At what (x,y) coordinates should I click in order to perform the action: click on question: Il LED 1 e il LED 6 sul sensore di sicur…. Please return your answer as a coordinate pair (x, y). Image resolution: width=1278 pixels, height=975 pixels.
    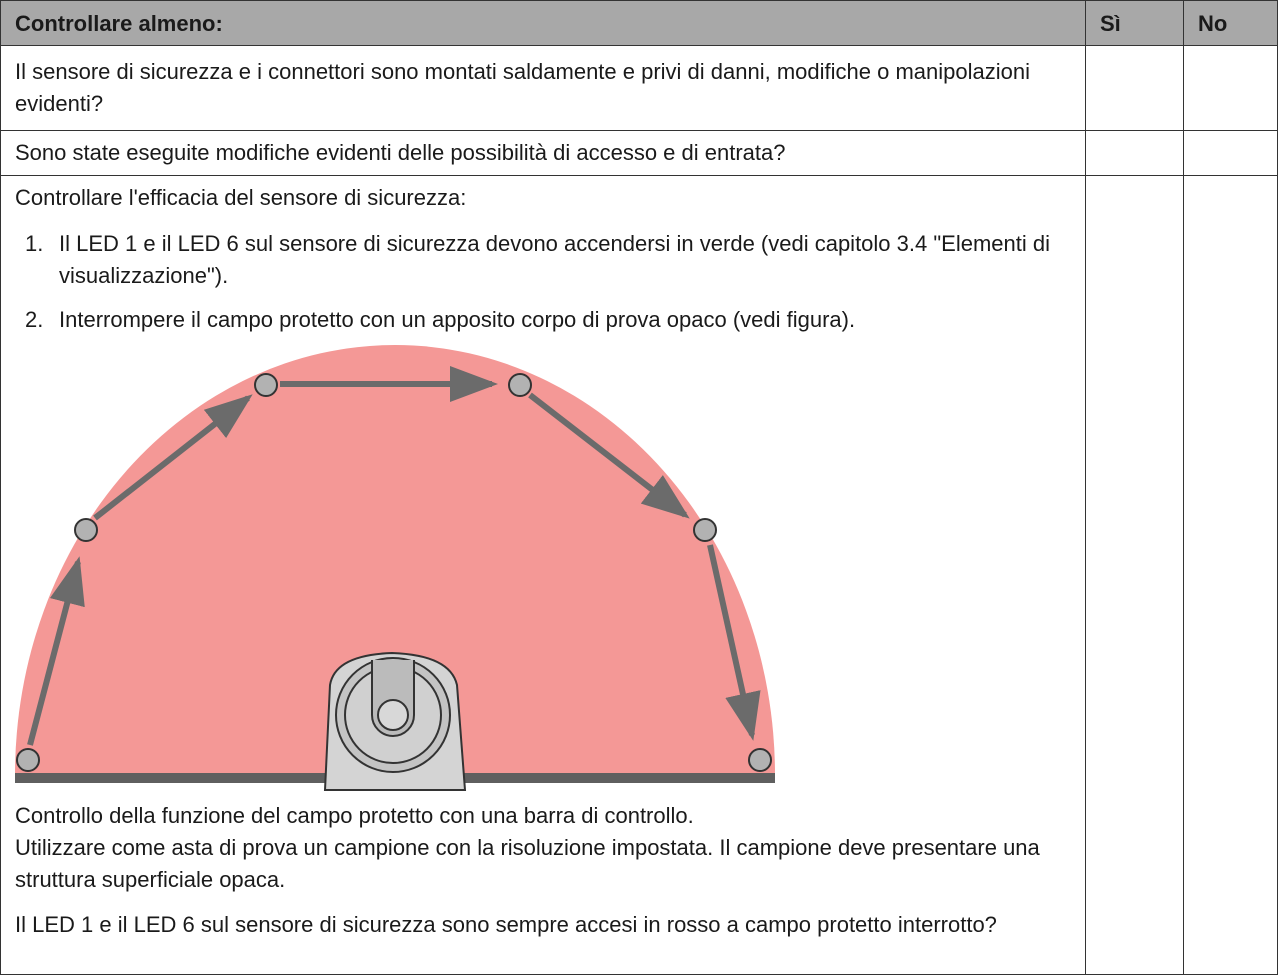
    Looking at the image, I should click on (506, 924).